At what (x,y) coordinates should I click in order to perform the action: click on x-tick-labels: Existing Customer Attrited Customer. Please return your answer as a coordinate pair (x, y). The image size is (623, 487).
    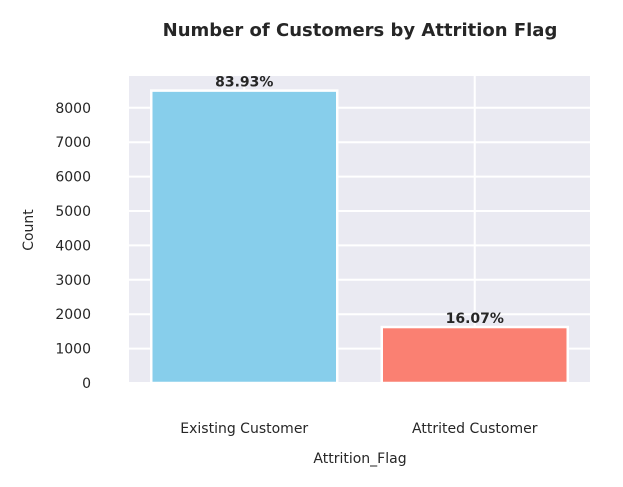
    Looking at the image, I should click on (358, 429).